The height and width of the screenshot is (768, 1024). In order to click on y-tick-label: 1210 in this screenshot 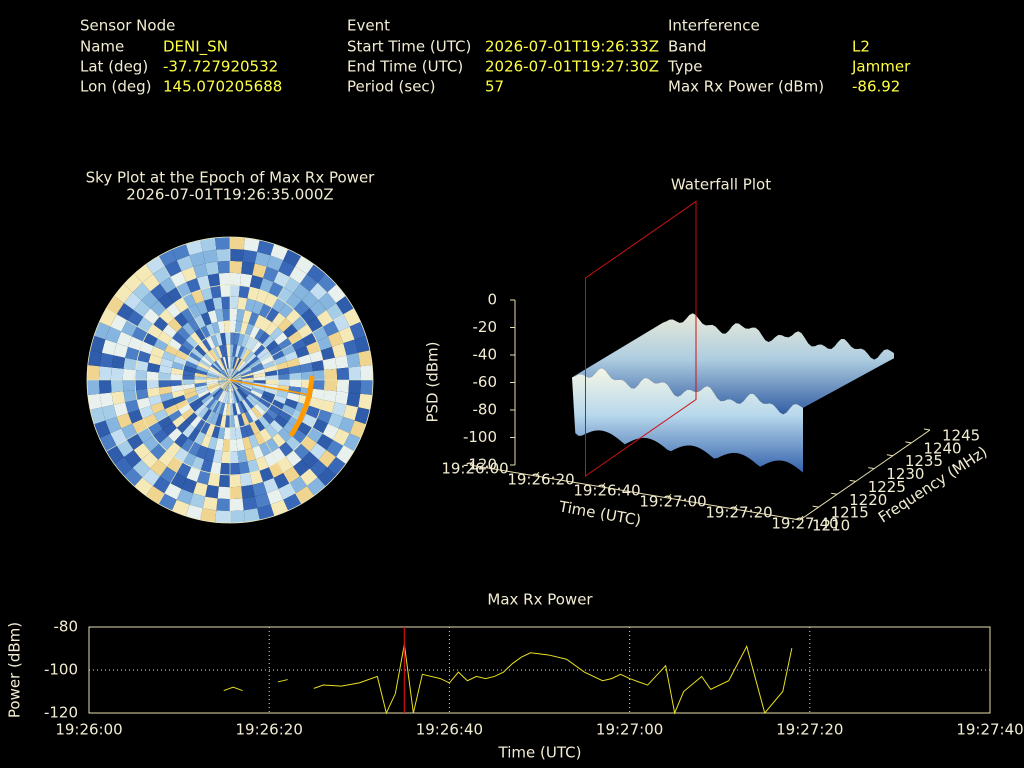, I will do `click(831, 526)`.